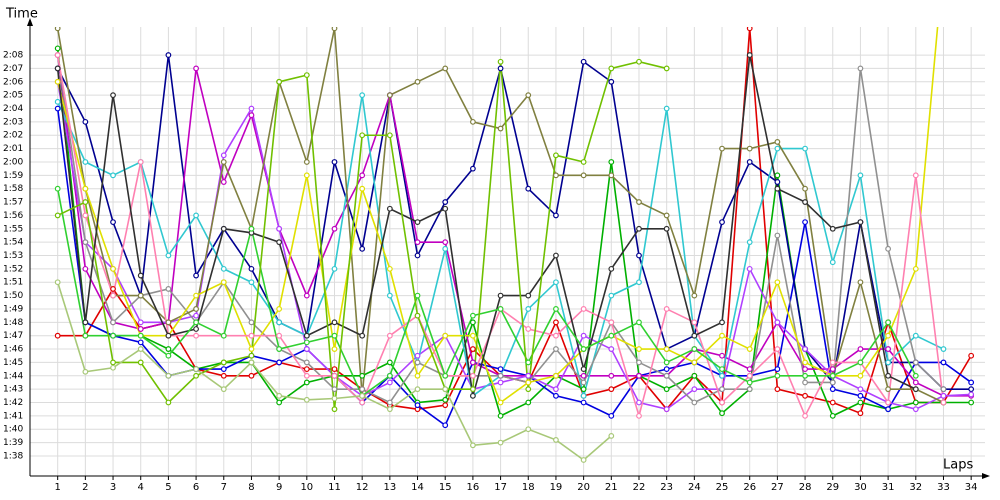  What do you see at coordinates (611, 487) in the screenshot?
I see `x-tick-label: 21` at bounding box center [611, 487].